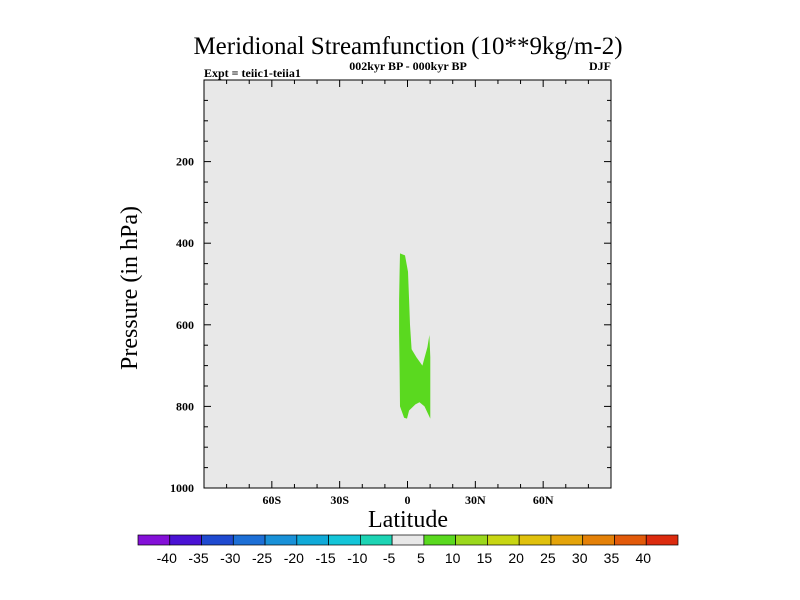 The image size is (800, 600). What do you see at coordinates (185, 406) in the screenshot?
I see `y-tick-label: 800` at bounding box center [185, 406].